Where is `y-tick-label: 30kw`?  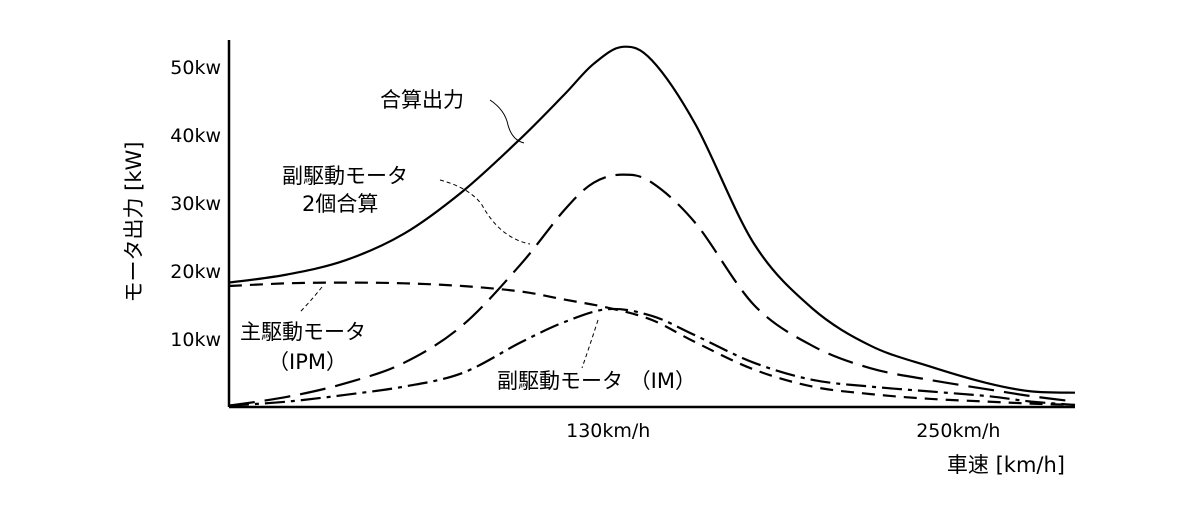
y-tick-label: 30kw is located at coordinates (195, 204).